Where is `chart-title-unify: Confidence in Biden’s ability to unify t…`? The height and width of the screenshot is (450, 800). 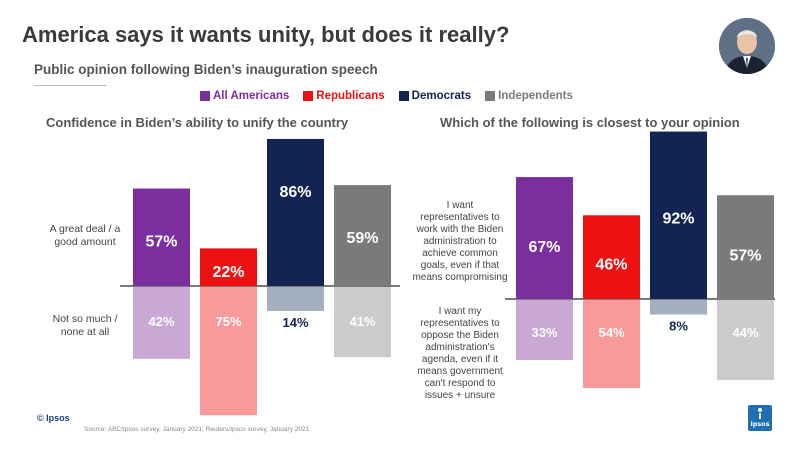 chart-title-unify: Confidence in Biden’s ability to unify t… is located at coordinates (197, 122).